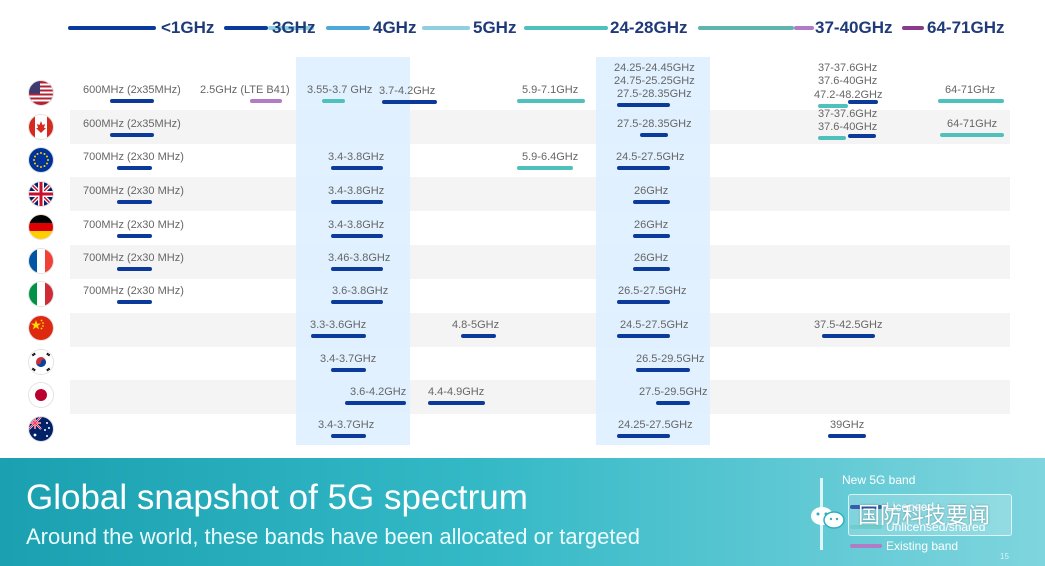  Describe the element at coordinates (41, 227) in the screenshot. I see `germany-flag-icon` at that location.